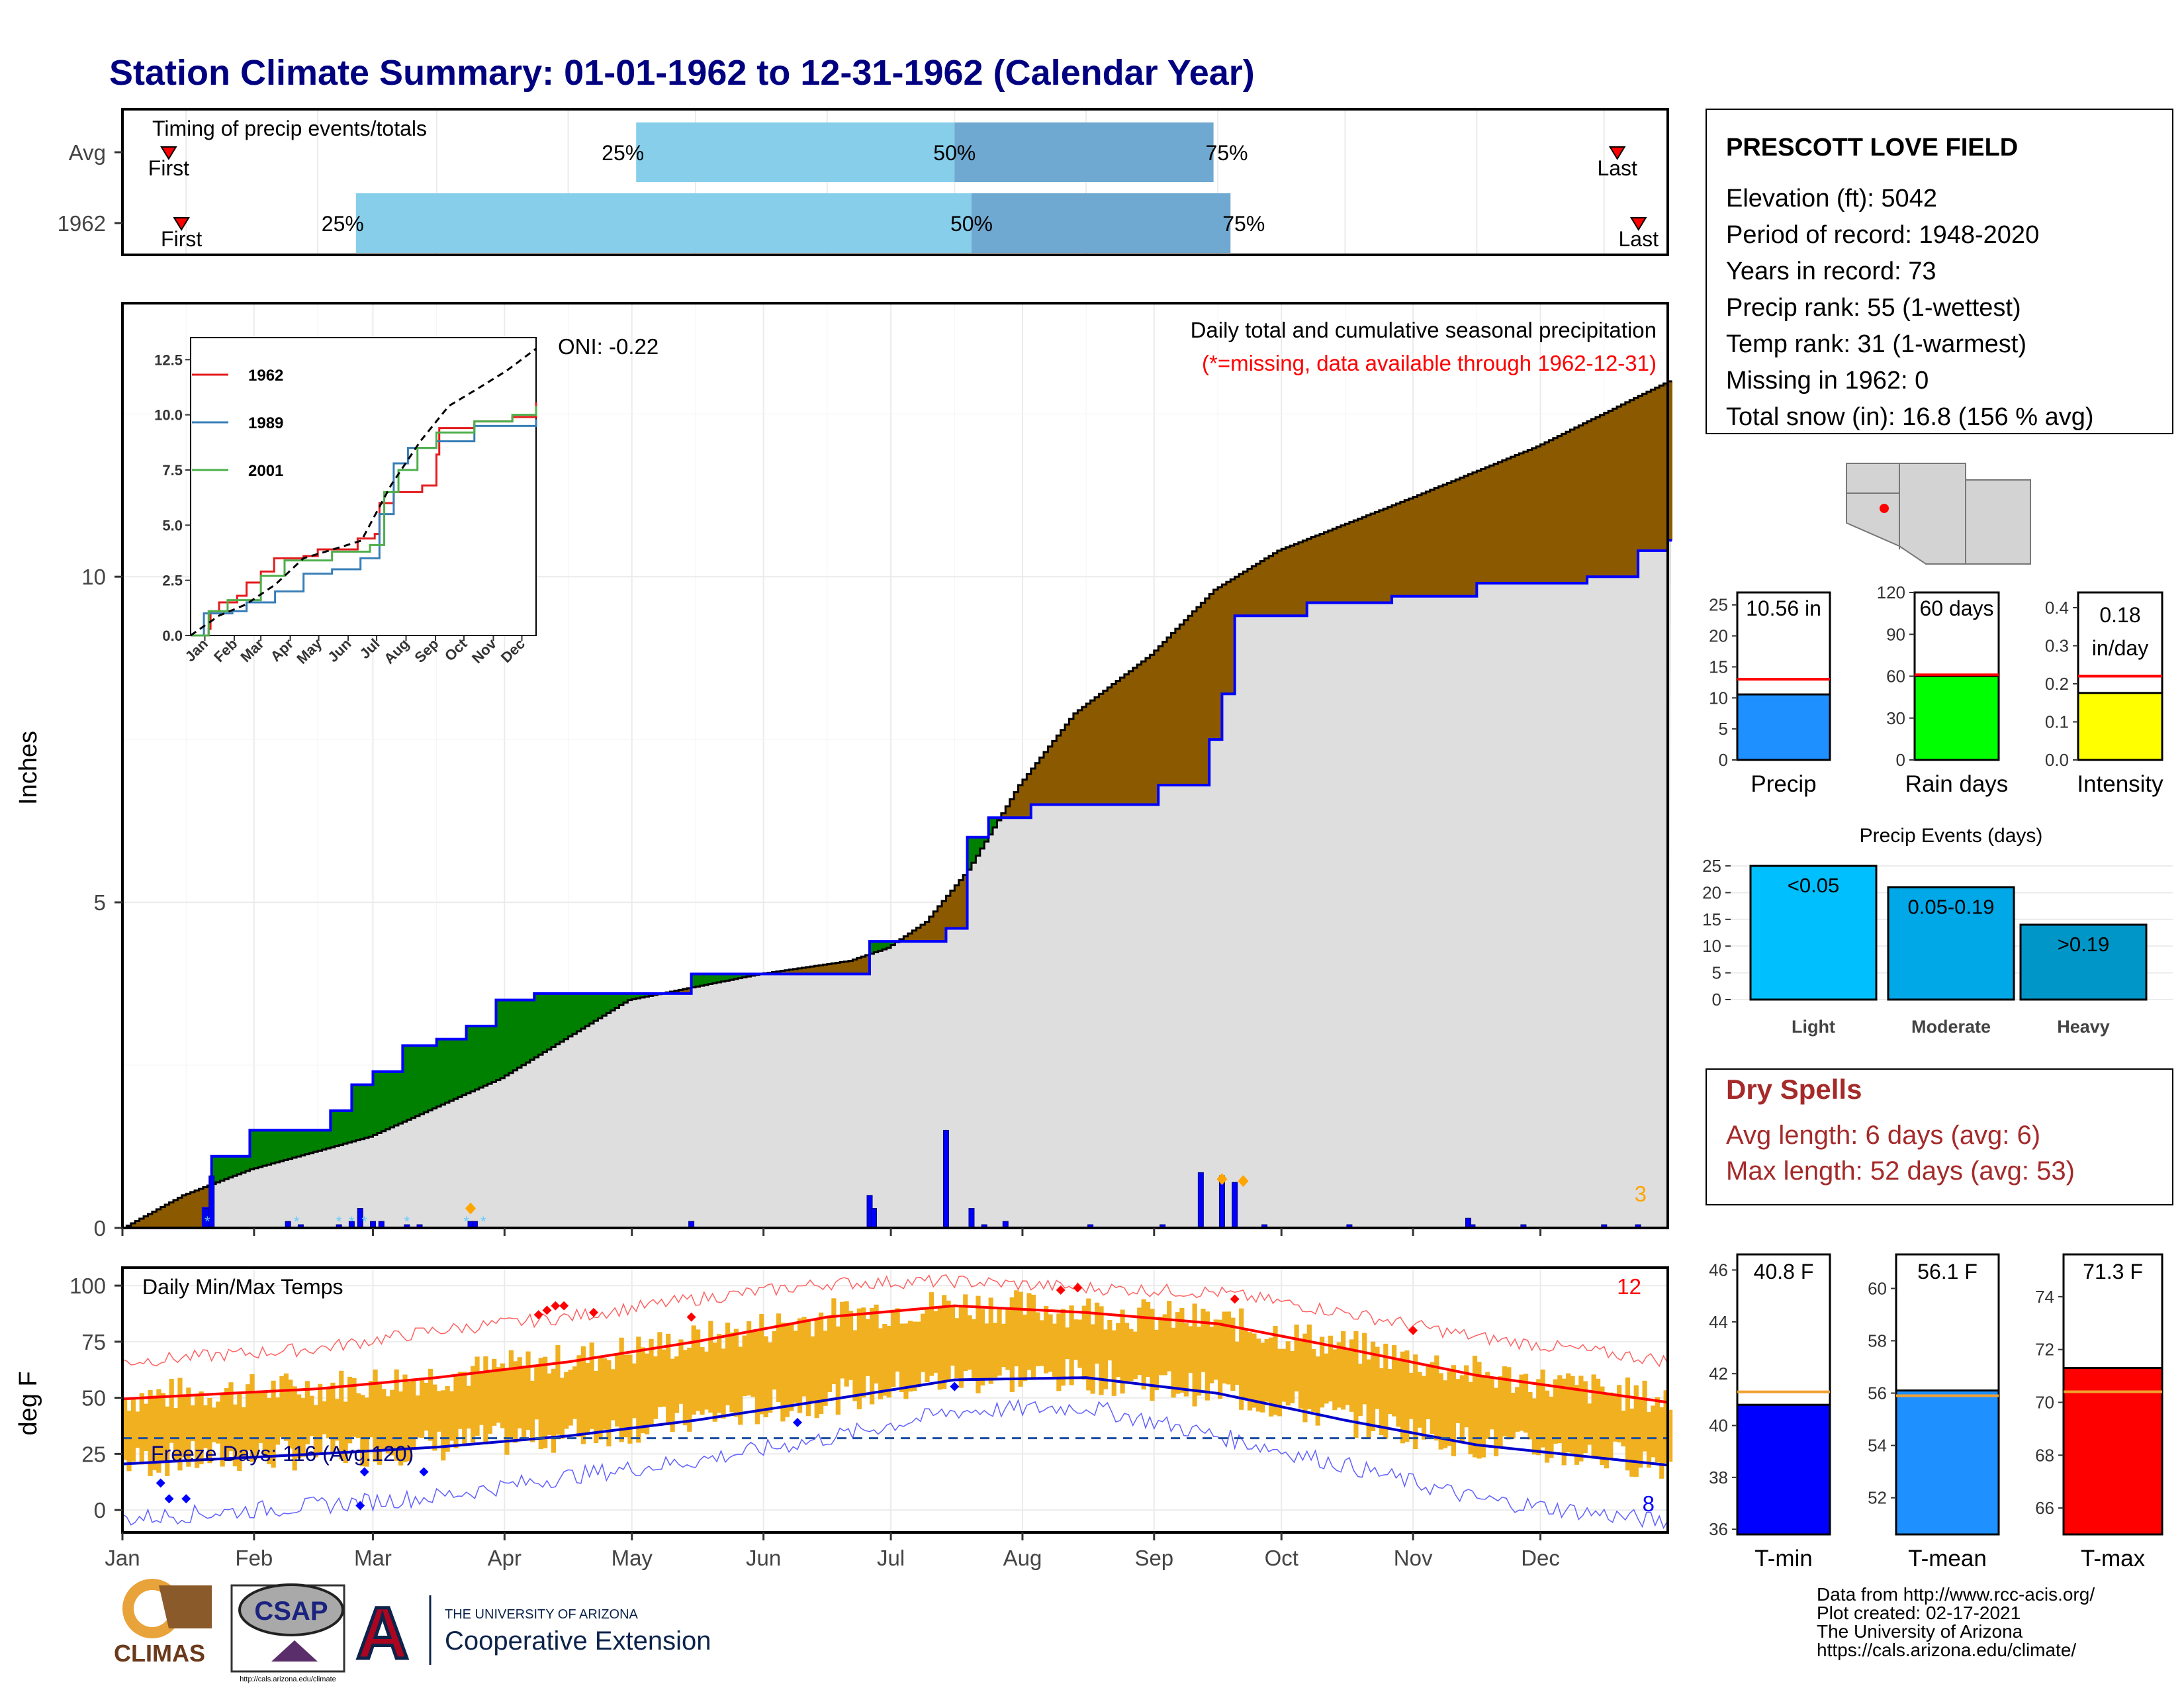 The height and width of the screenshot is (1688, 2184). Describe the element at coordinates (172, 581) in the screenshot. I see `inset-y-tick-label: 2.5` at that location.